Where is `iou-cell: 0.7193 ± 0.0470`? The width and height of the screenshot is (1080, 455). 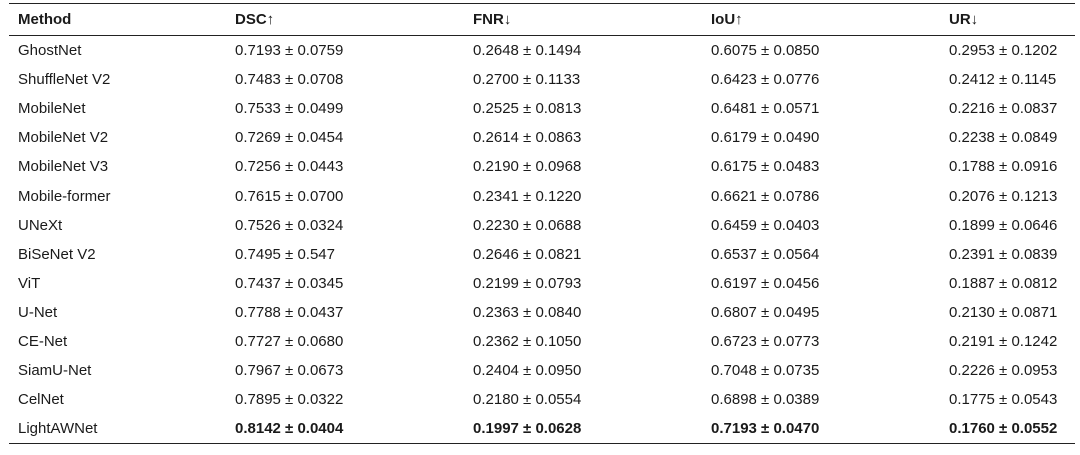
iou-cell: 0.7193 ± 0.0470 is located at coordinates (765, 429).